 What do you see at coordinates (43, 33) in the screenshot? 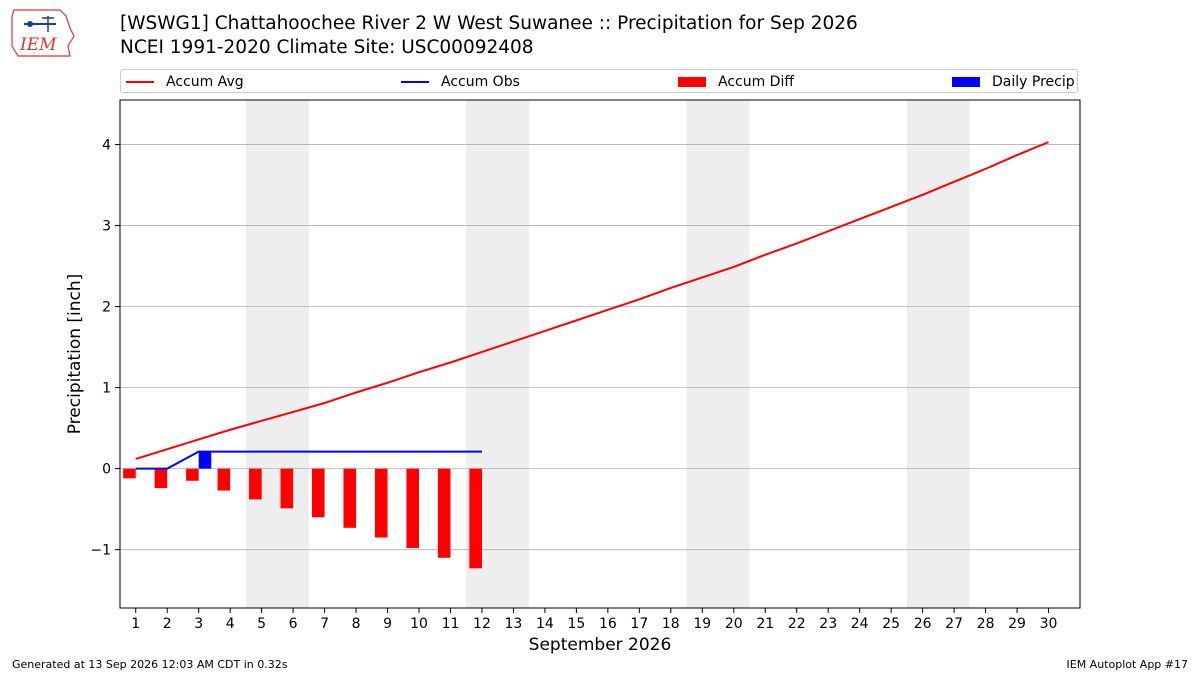
I see `iem-logo: IEM` at bounding box center [43, 33].